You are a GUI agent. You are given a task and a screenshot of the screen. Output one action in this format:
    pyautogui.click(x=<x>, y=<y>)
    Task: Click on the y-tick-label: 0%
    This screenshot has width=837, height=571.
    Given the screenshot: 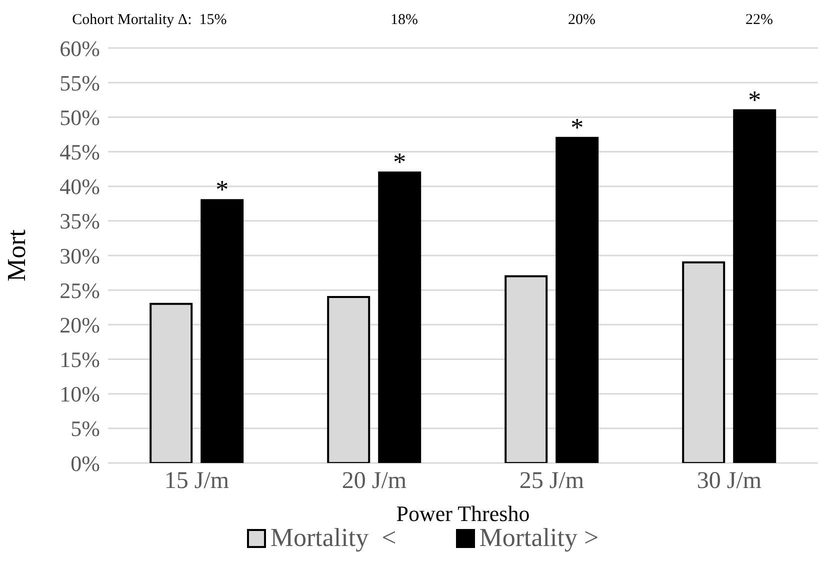 What is the action you would take?
    pyautogui.click(x=85, y=463)
    